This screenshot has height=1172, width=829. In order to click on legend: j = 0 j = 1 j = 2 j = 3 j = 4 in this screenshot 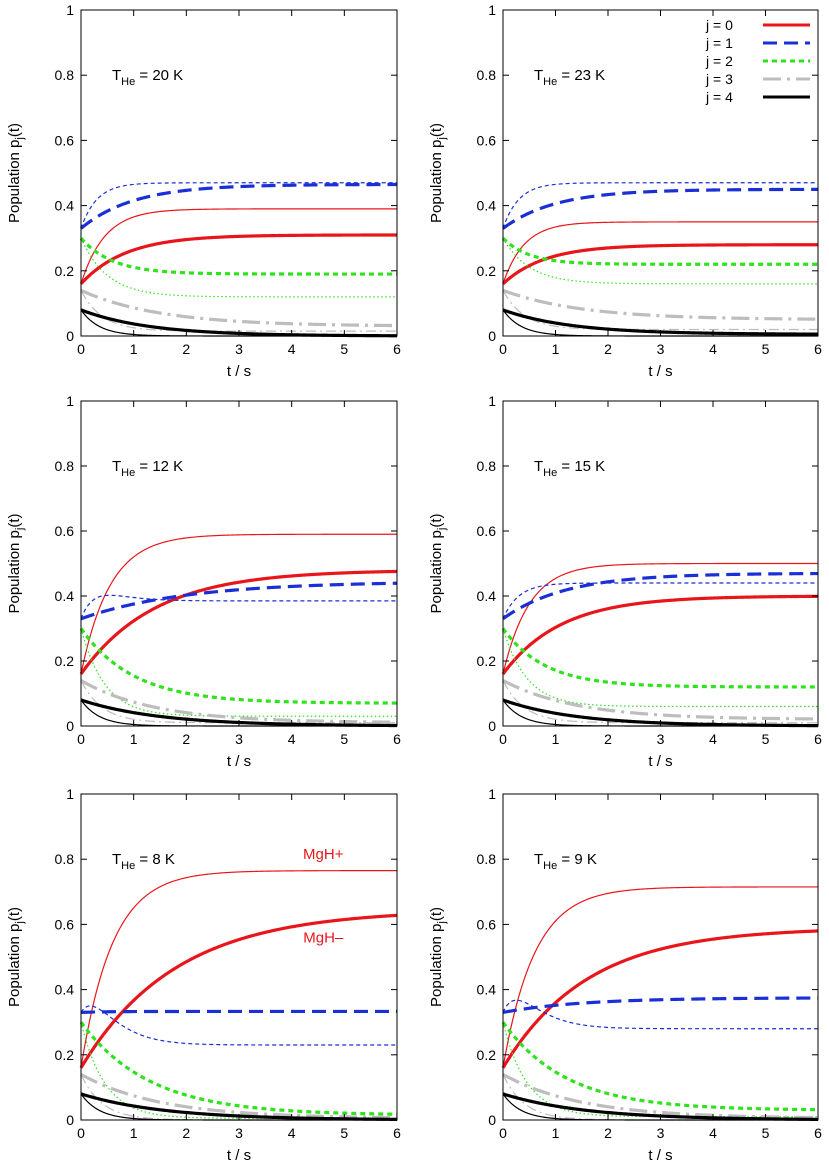, I will do `click(757, 61)`.